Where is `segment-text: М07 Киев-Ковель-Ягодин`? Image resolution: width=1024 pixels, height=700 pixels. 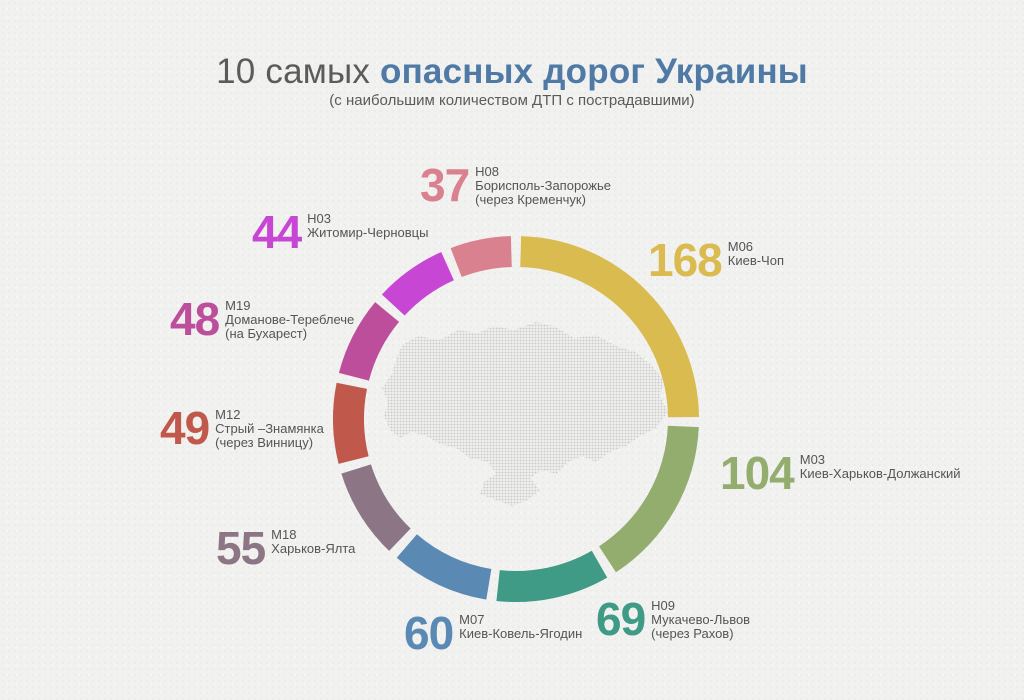
segment-text: М07 Киев-Ковель-Ягодин is located at coordinates (520, 626).